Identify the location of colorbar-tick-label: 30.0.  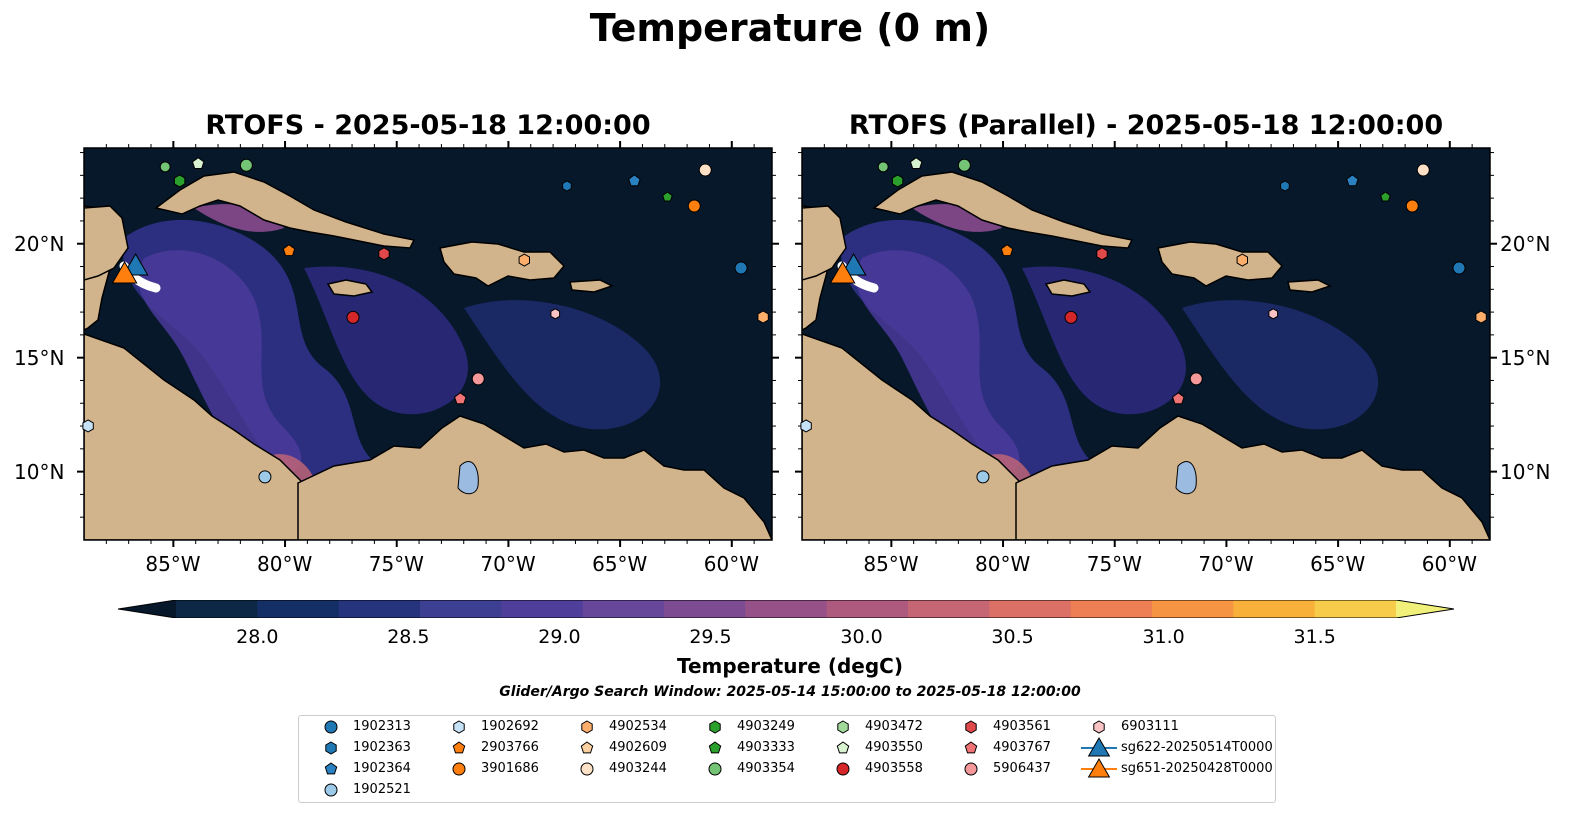
(861, 637).